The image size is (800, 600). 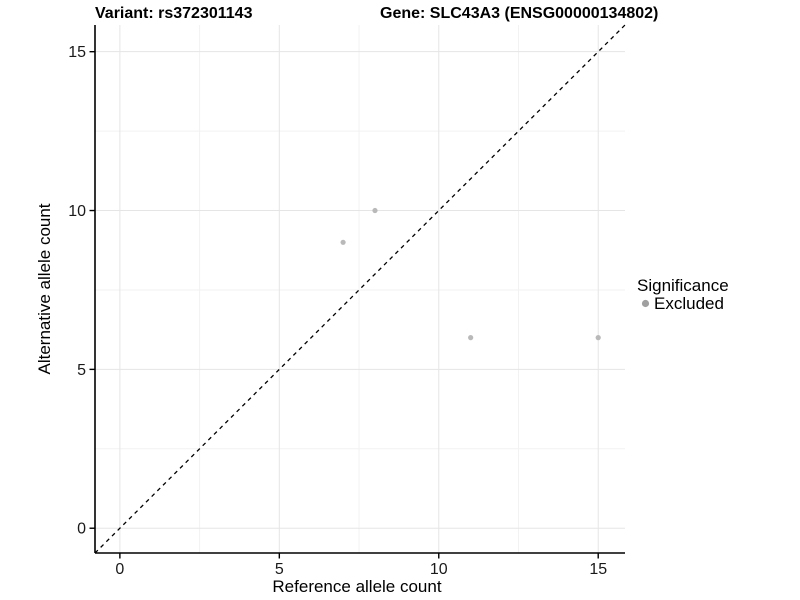 I want to click on x-tick-label: 10, so click(x=439, y=569).